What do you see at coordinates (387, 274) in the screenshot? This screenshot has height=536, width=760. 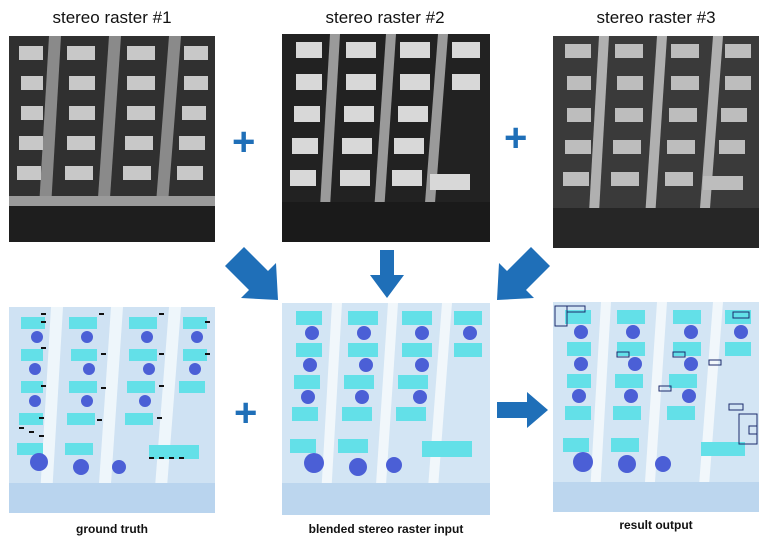 I see `arrow-down-icon` at bounding box center [387, 274].